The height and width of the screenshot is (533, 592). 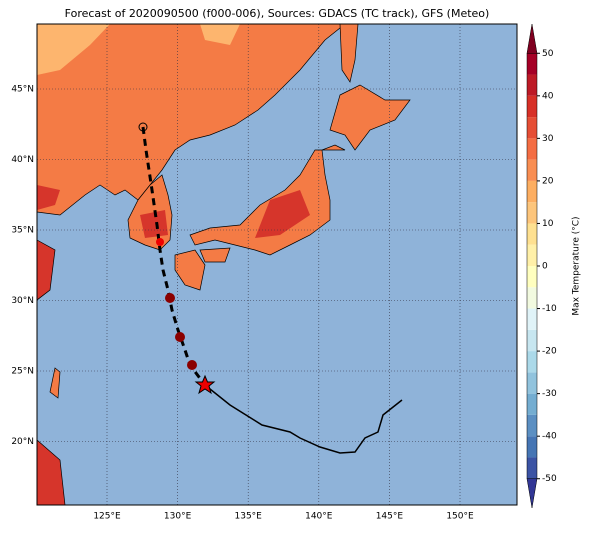 I want to click on taiwan, so click(x=55, y=383).